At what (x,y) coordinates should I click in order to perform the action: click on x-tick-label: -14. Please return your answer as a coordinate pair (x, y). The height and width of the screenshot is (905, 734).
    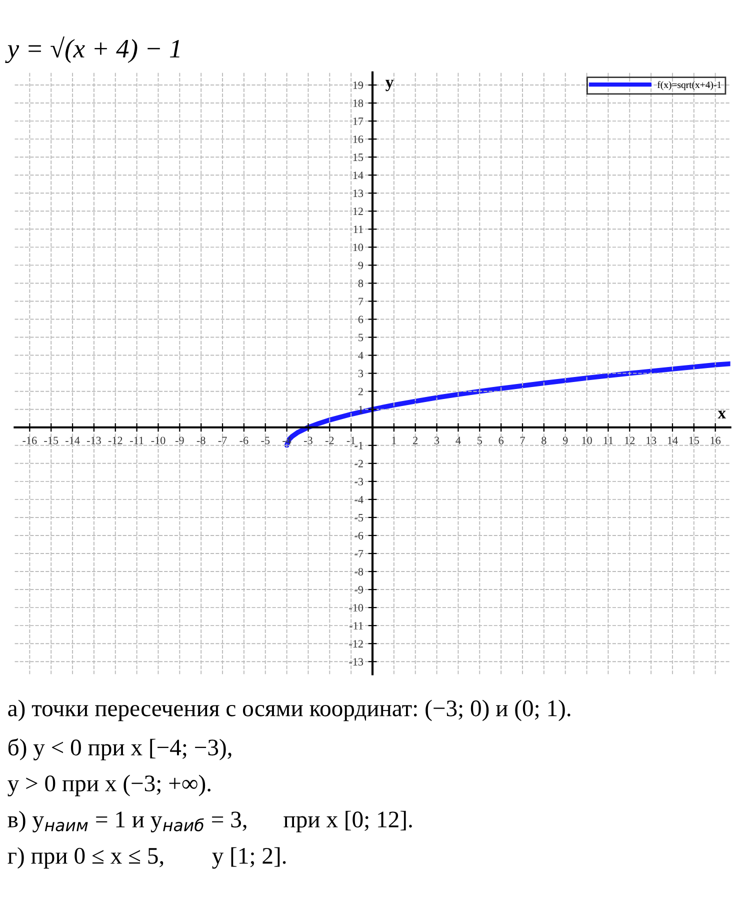
    Looking at the image, I should click on (73, 440).